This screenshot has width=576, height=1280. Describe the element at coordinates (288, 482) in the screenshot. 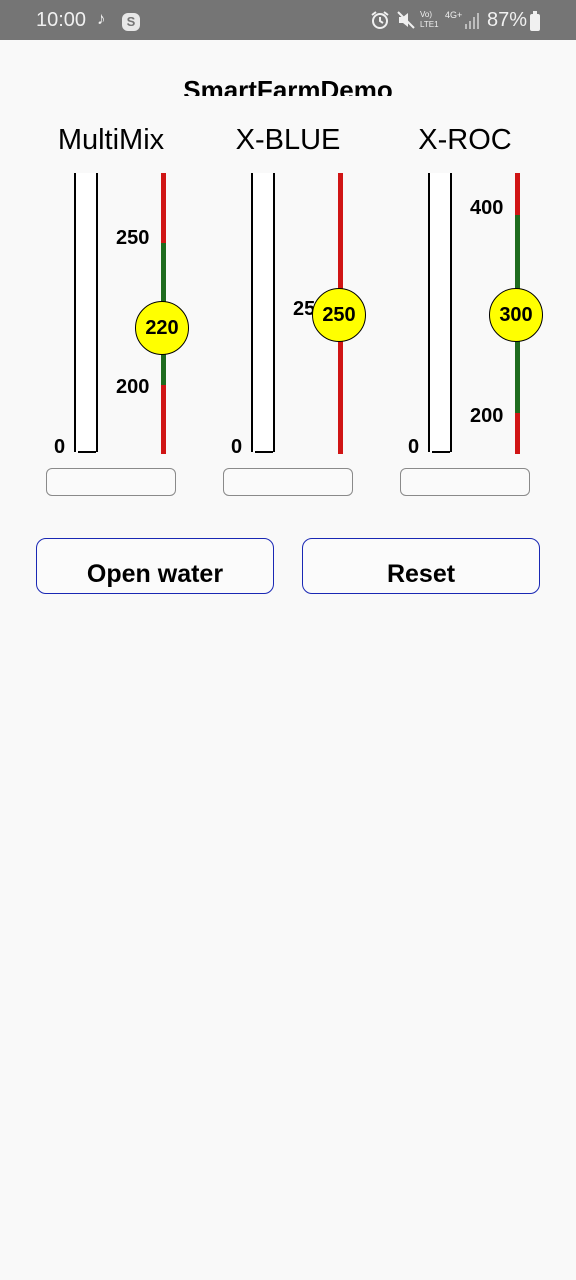

I see `x-blue-value-input` at that location.